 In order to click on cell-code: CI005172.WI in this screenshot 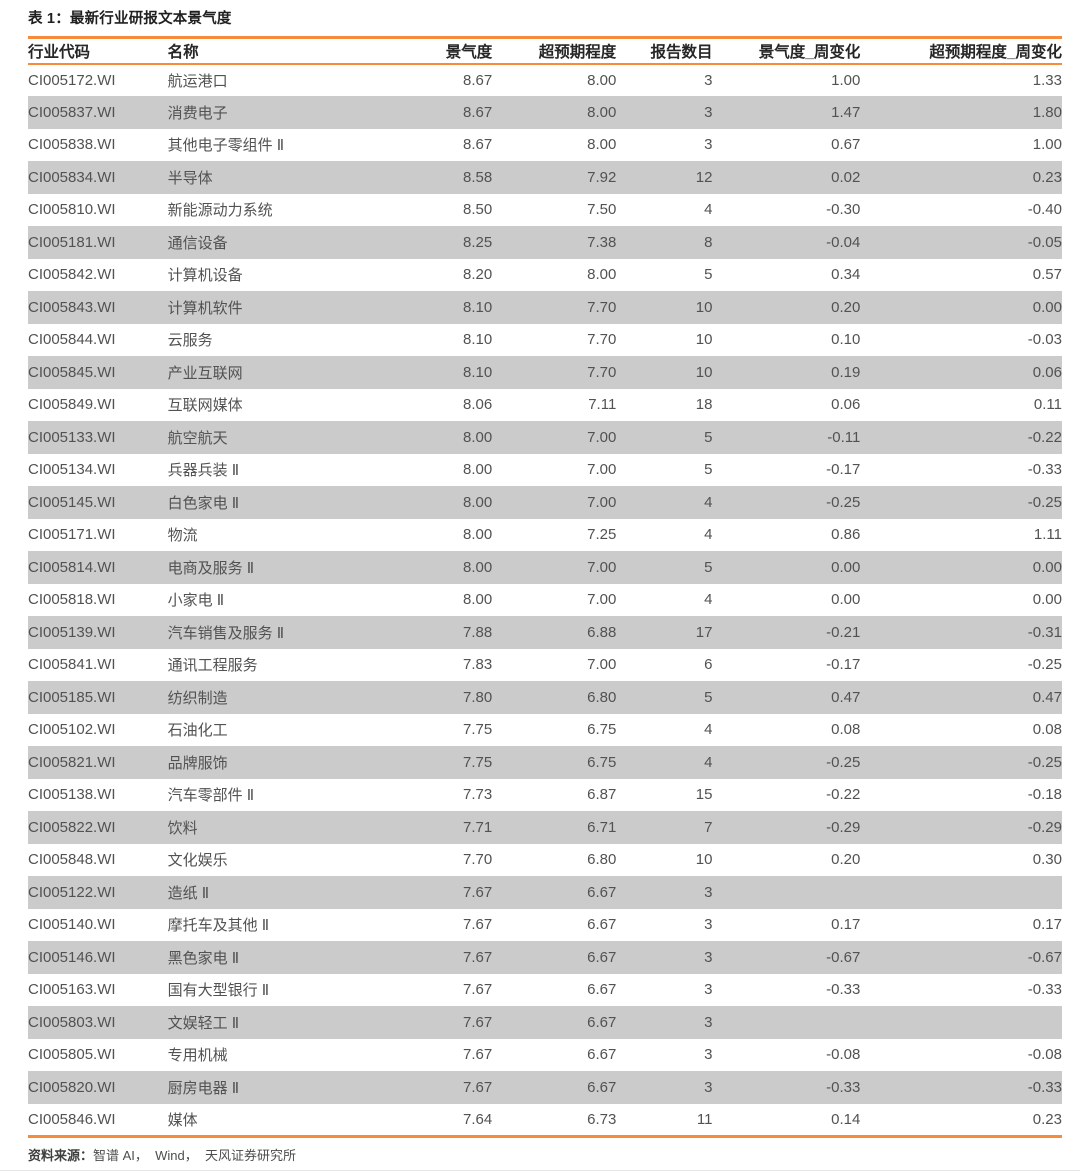, I will do `click(72, 80)`.